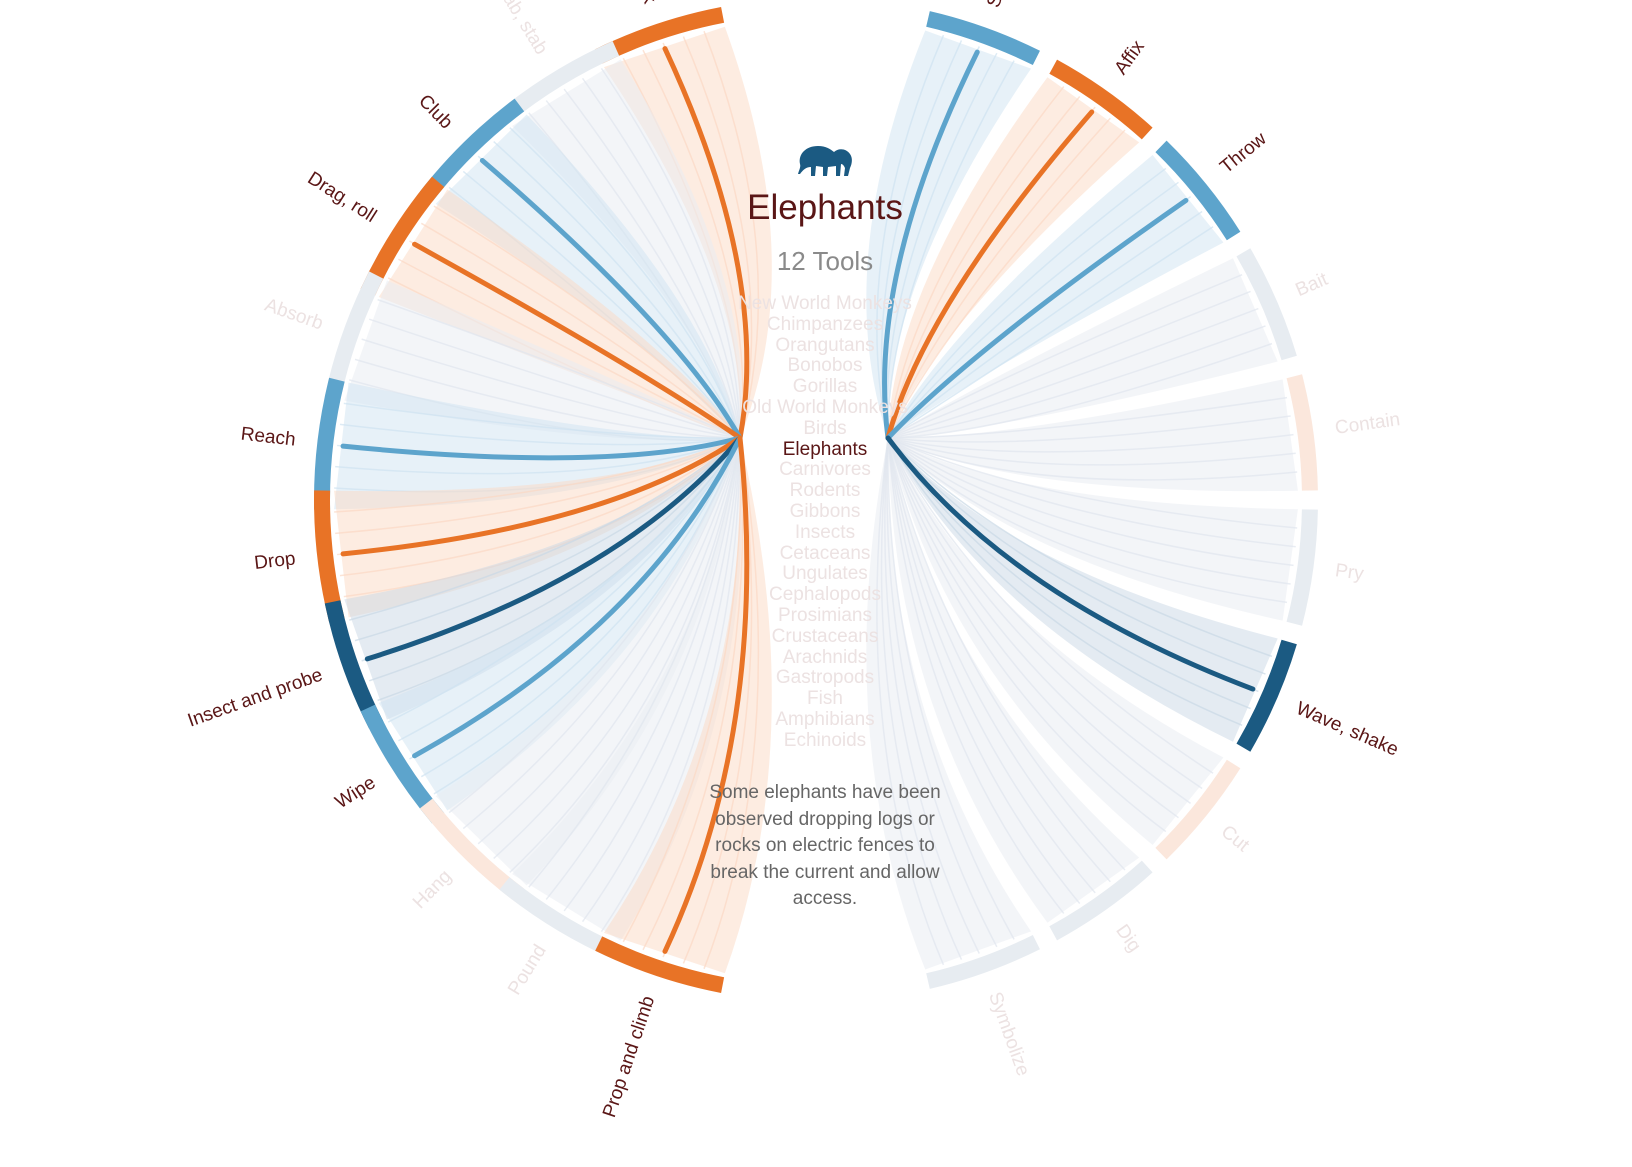 The height and width of the screenshot is (1167, 1632). Describe the element at coordinates (825, 470) in the screenshot. I see `species-item: Carnivores` at that location.